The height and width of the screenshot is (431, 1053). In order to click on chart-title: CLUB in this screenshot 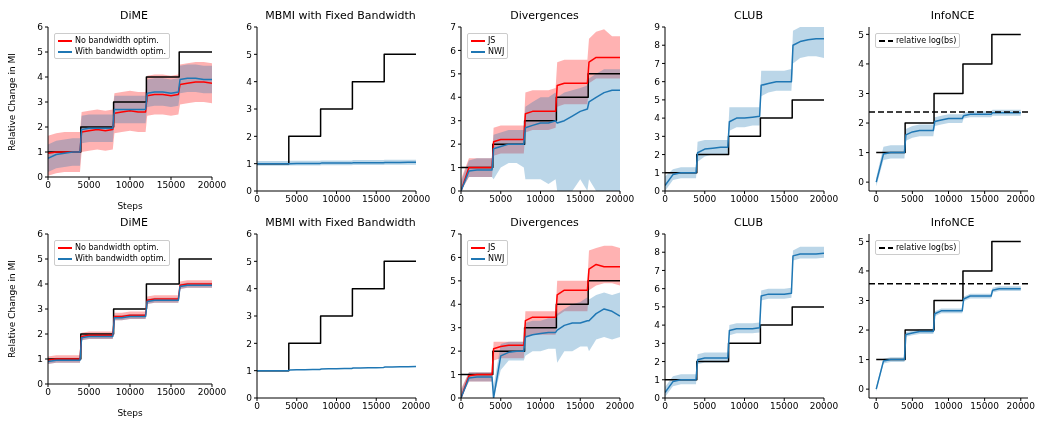, I will do `click(748, 15)`.